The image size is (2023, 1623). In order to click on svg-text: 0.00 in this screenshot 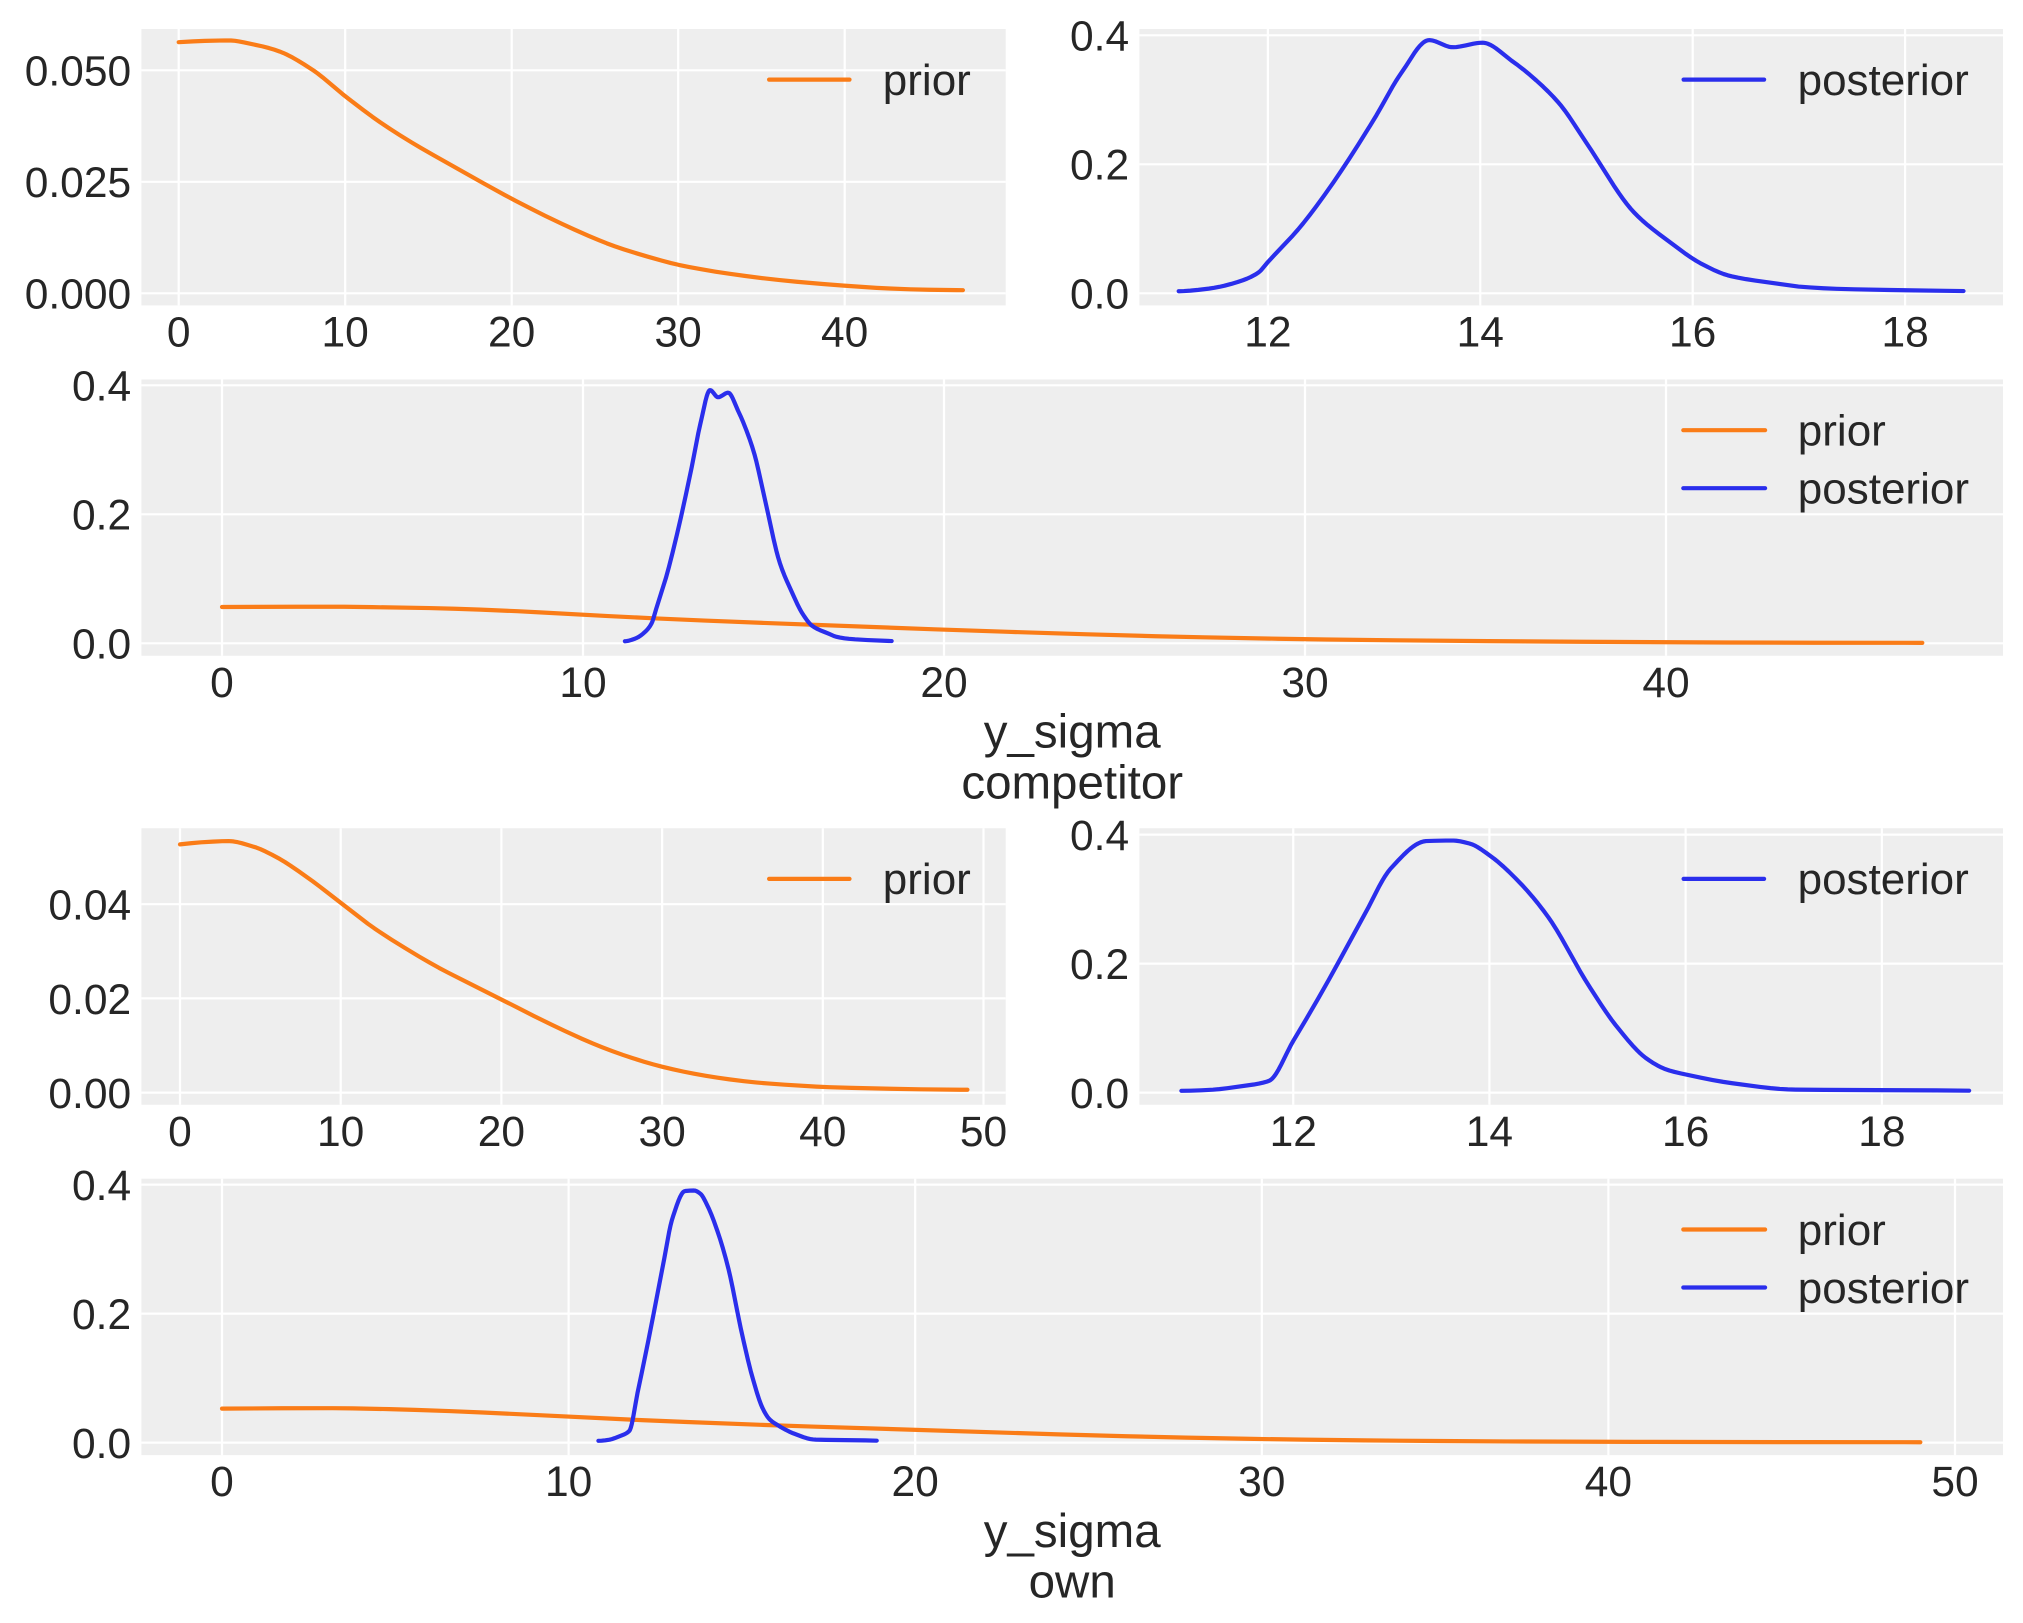, I will do `click(89, 1094)`.